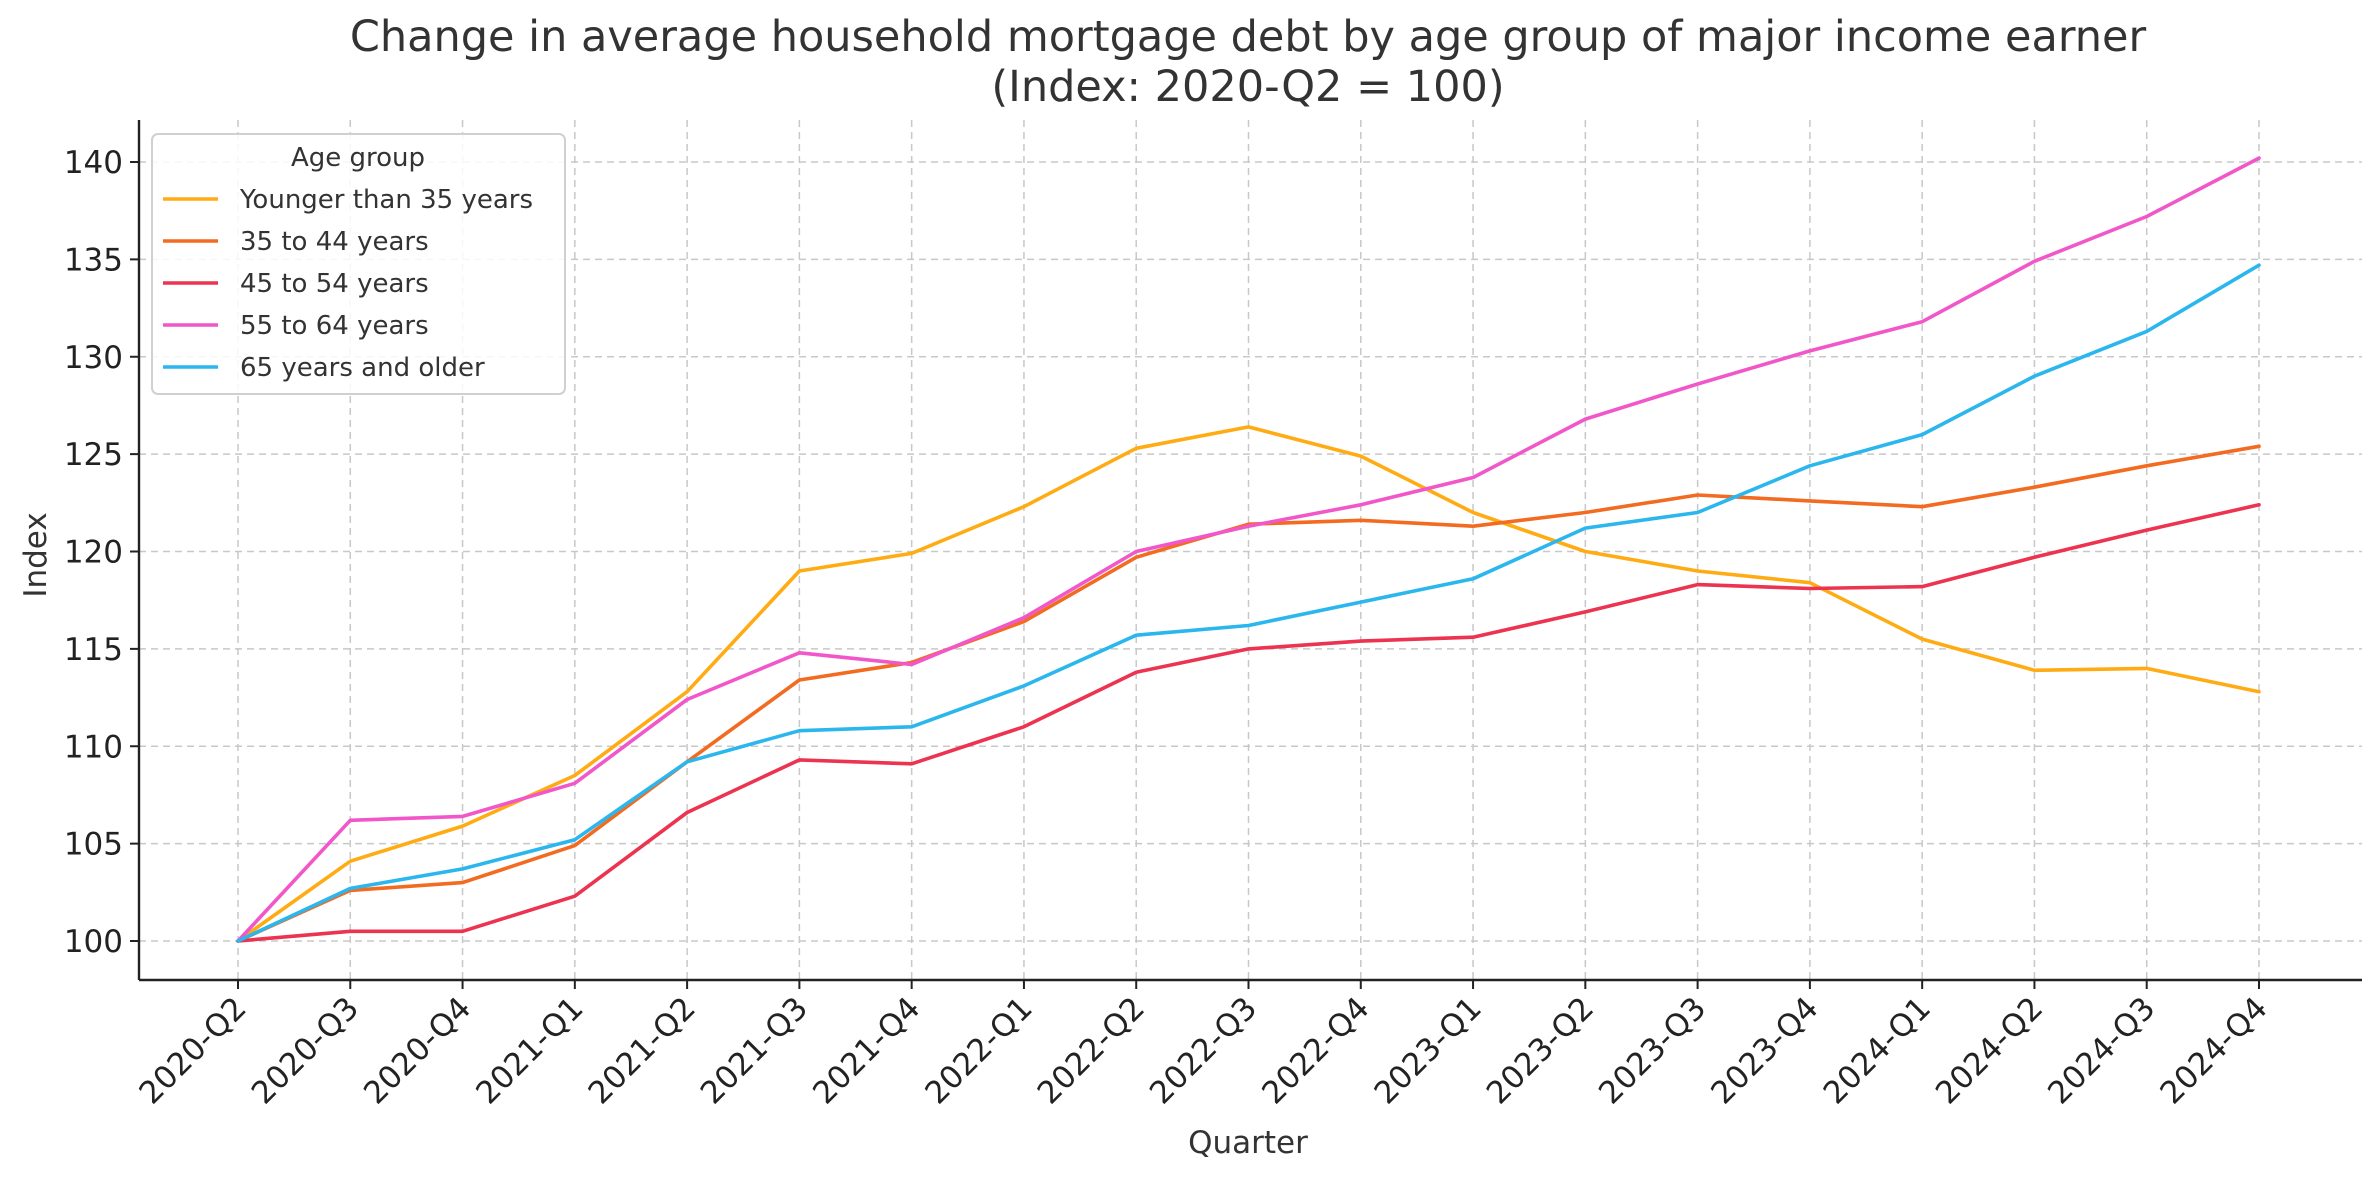 The width and height of the screenshot is (2379, 1180). Describe the element at coordinates (1652, 1050) in the screenshot. I see `x-tick-label: 2023-Q3` at that location.